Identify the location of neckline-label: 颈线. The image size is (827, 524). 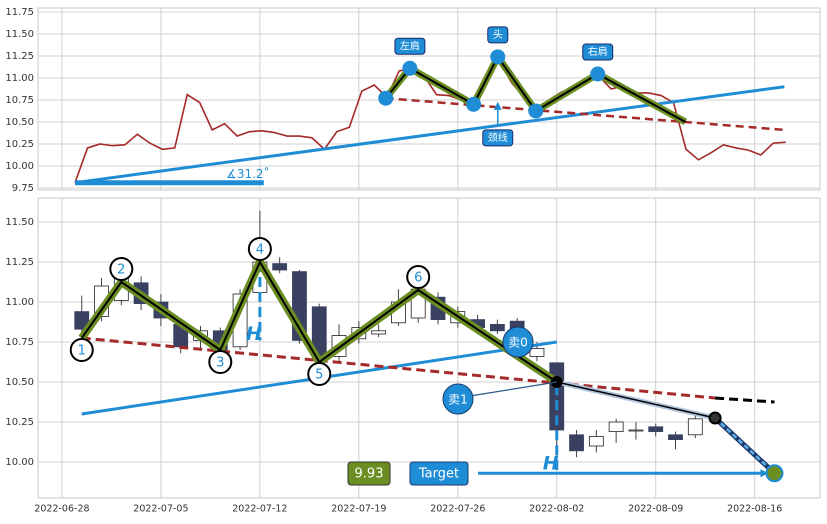
(498, 137).